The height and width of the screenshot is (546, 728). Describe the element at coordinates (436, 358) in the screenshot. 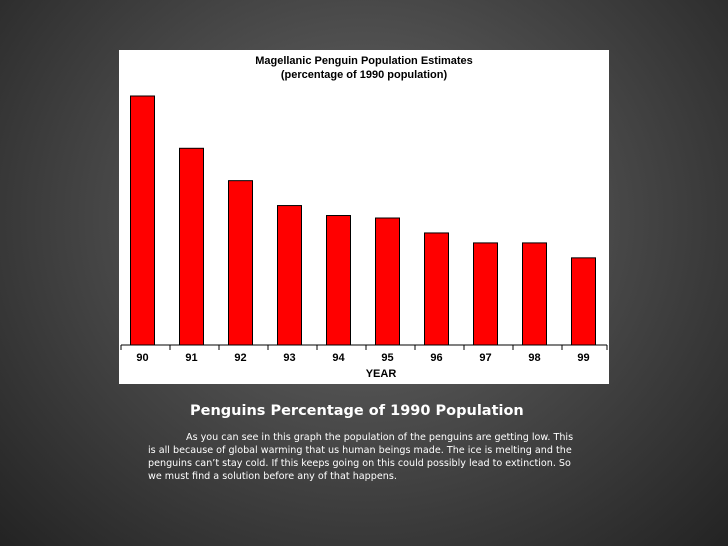

I see `x-tick-label-96: 96` at that location.